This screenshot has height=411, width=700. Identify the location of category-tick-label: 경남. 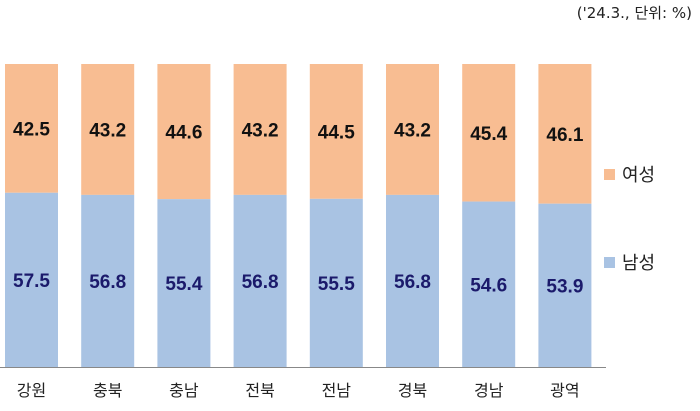
(489, 390).